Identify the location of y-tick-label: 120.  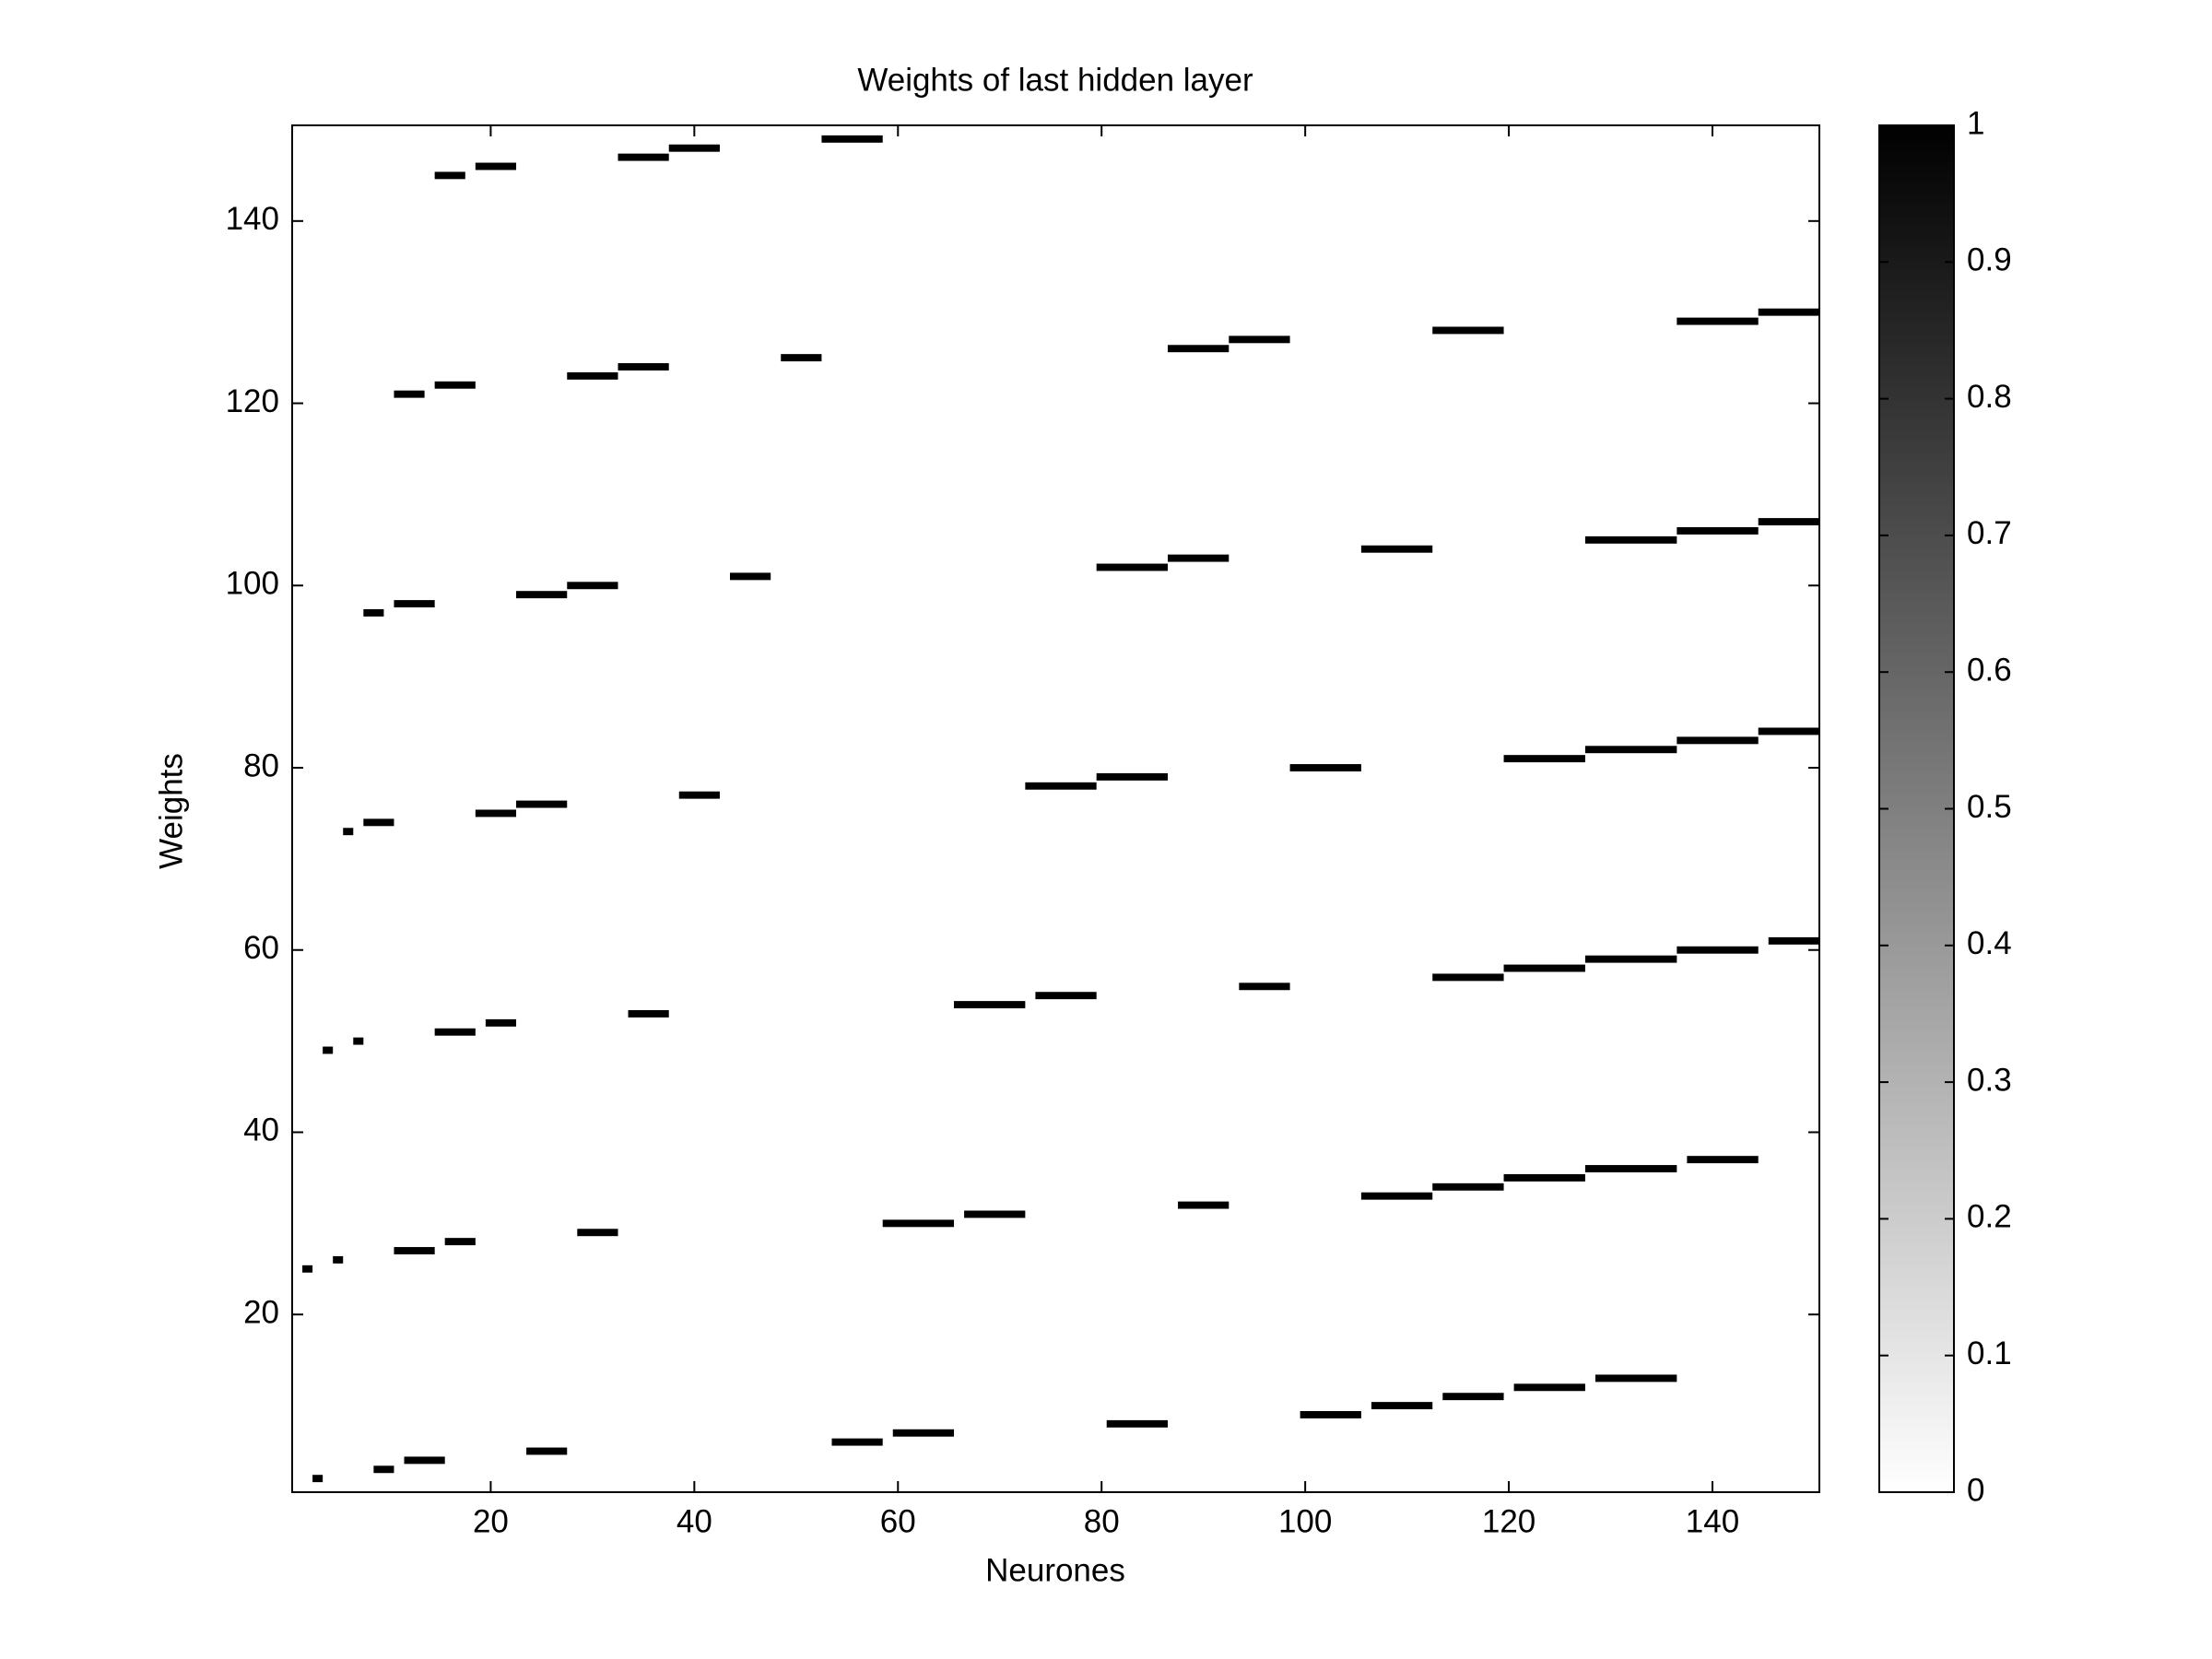
(252, 401).